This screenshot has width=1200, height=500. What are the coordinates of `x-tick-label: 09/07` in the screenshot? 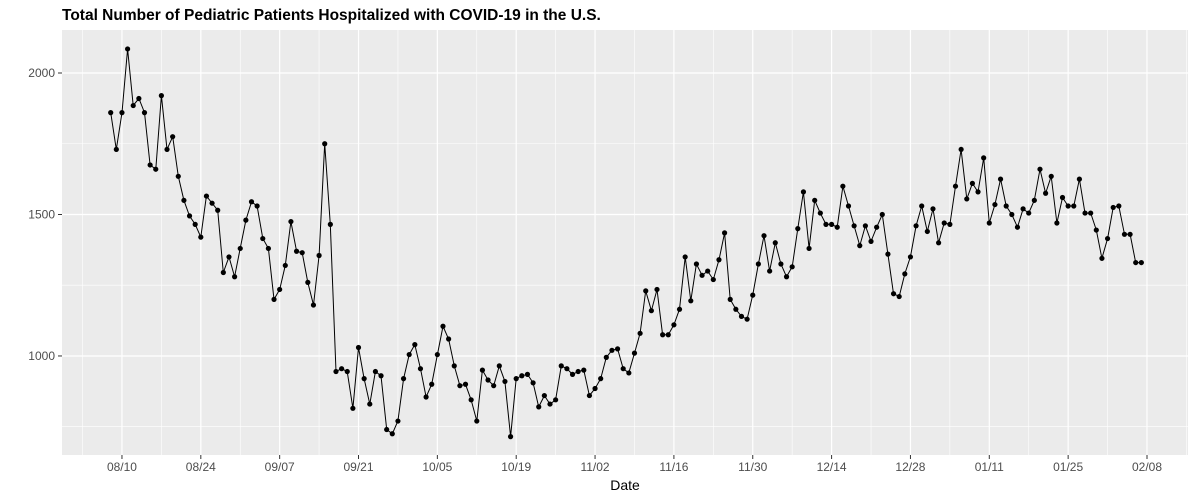 It's located at (280, 467).